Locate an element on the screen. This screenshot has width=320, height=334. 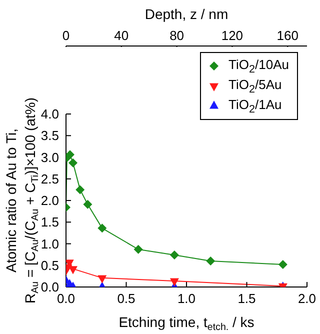
x2-axis-title: Depth, z / nm is located at coordinates (186, 14).